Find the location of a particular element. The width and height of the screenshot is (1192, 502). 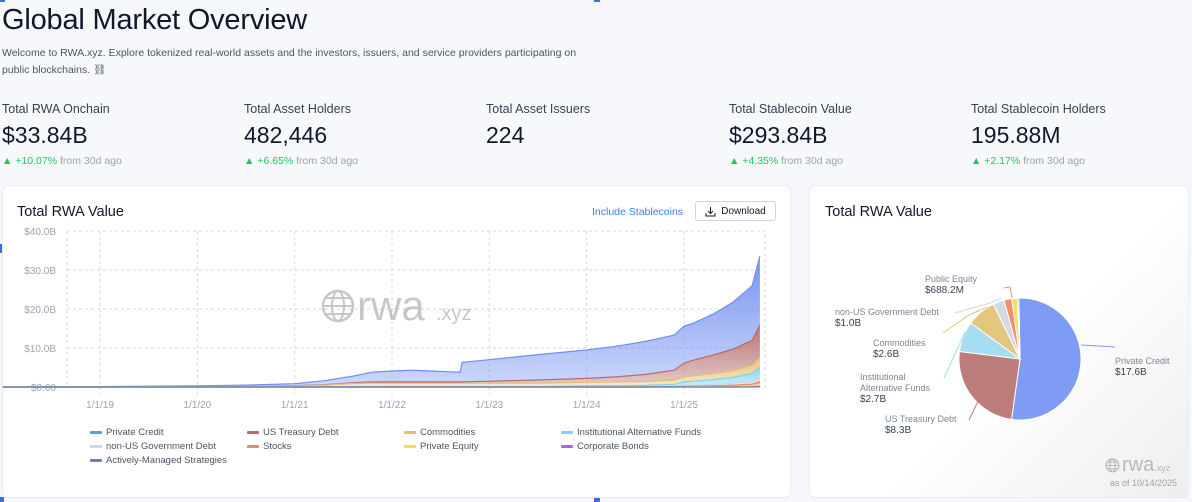

area-line-commodities is located at coordinates (381, 372).